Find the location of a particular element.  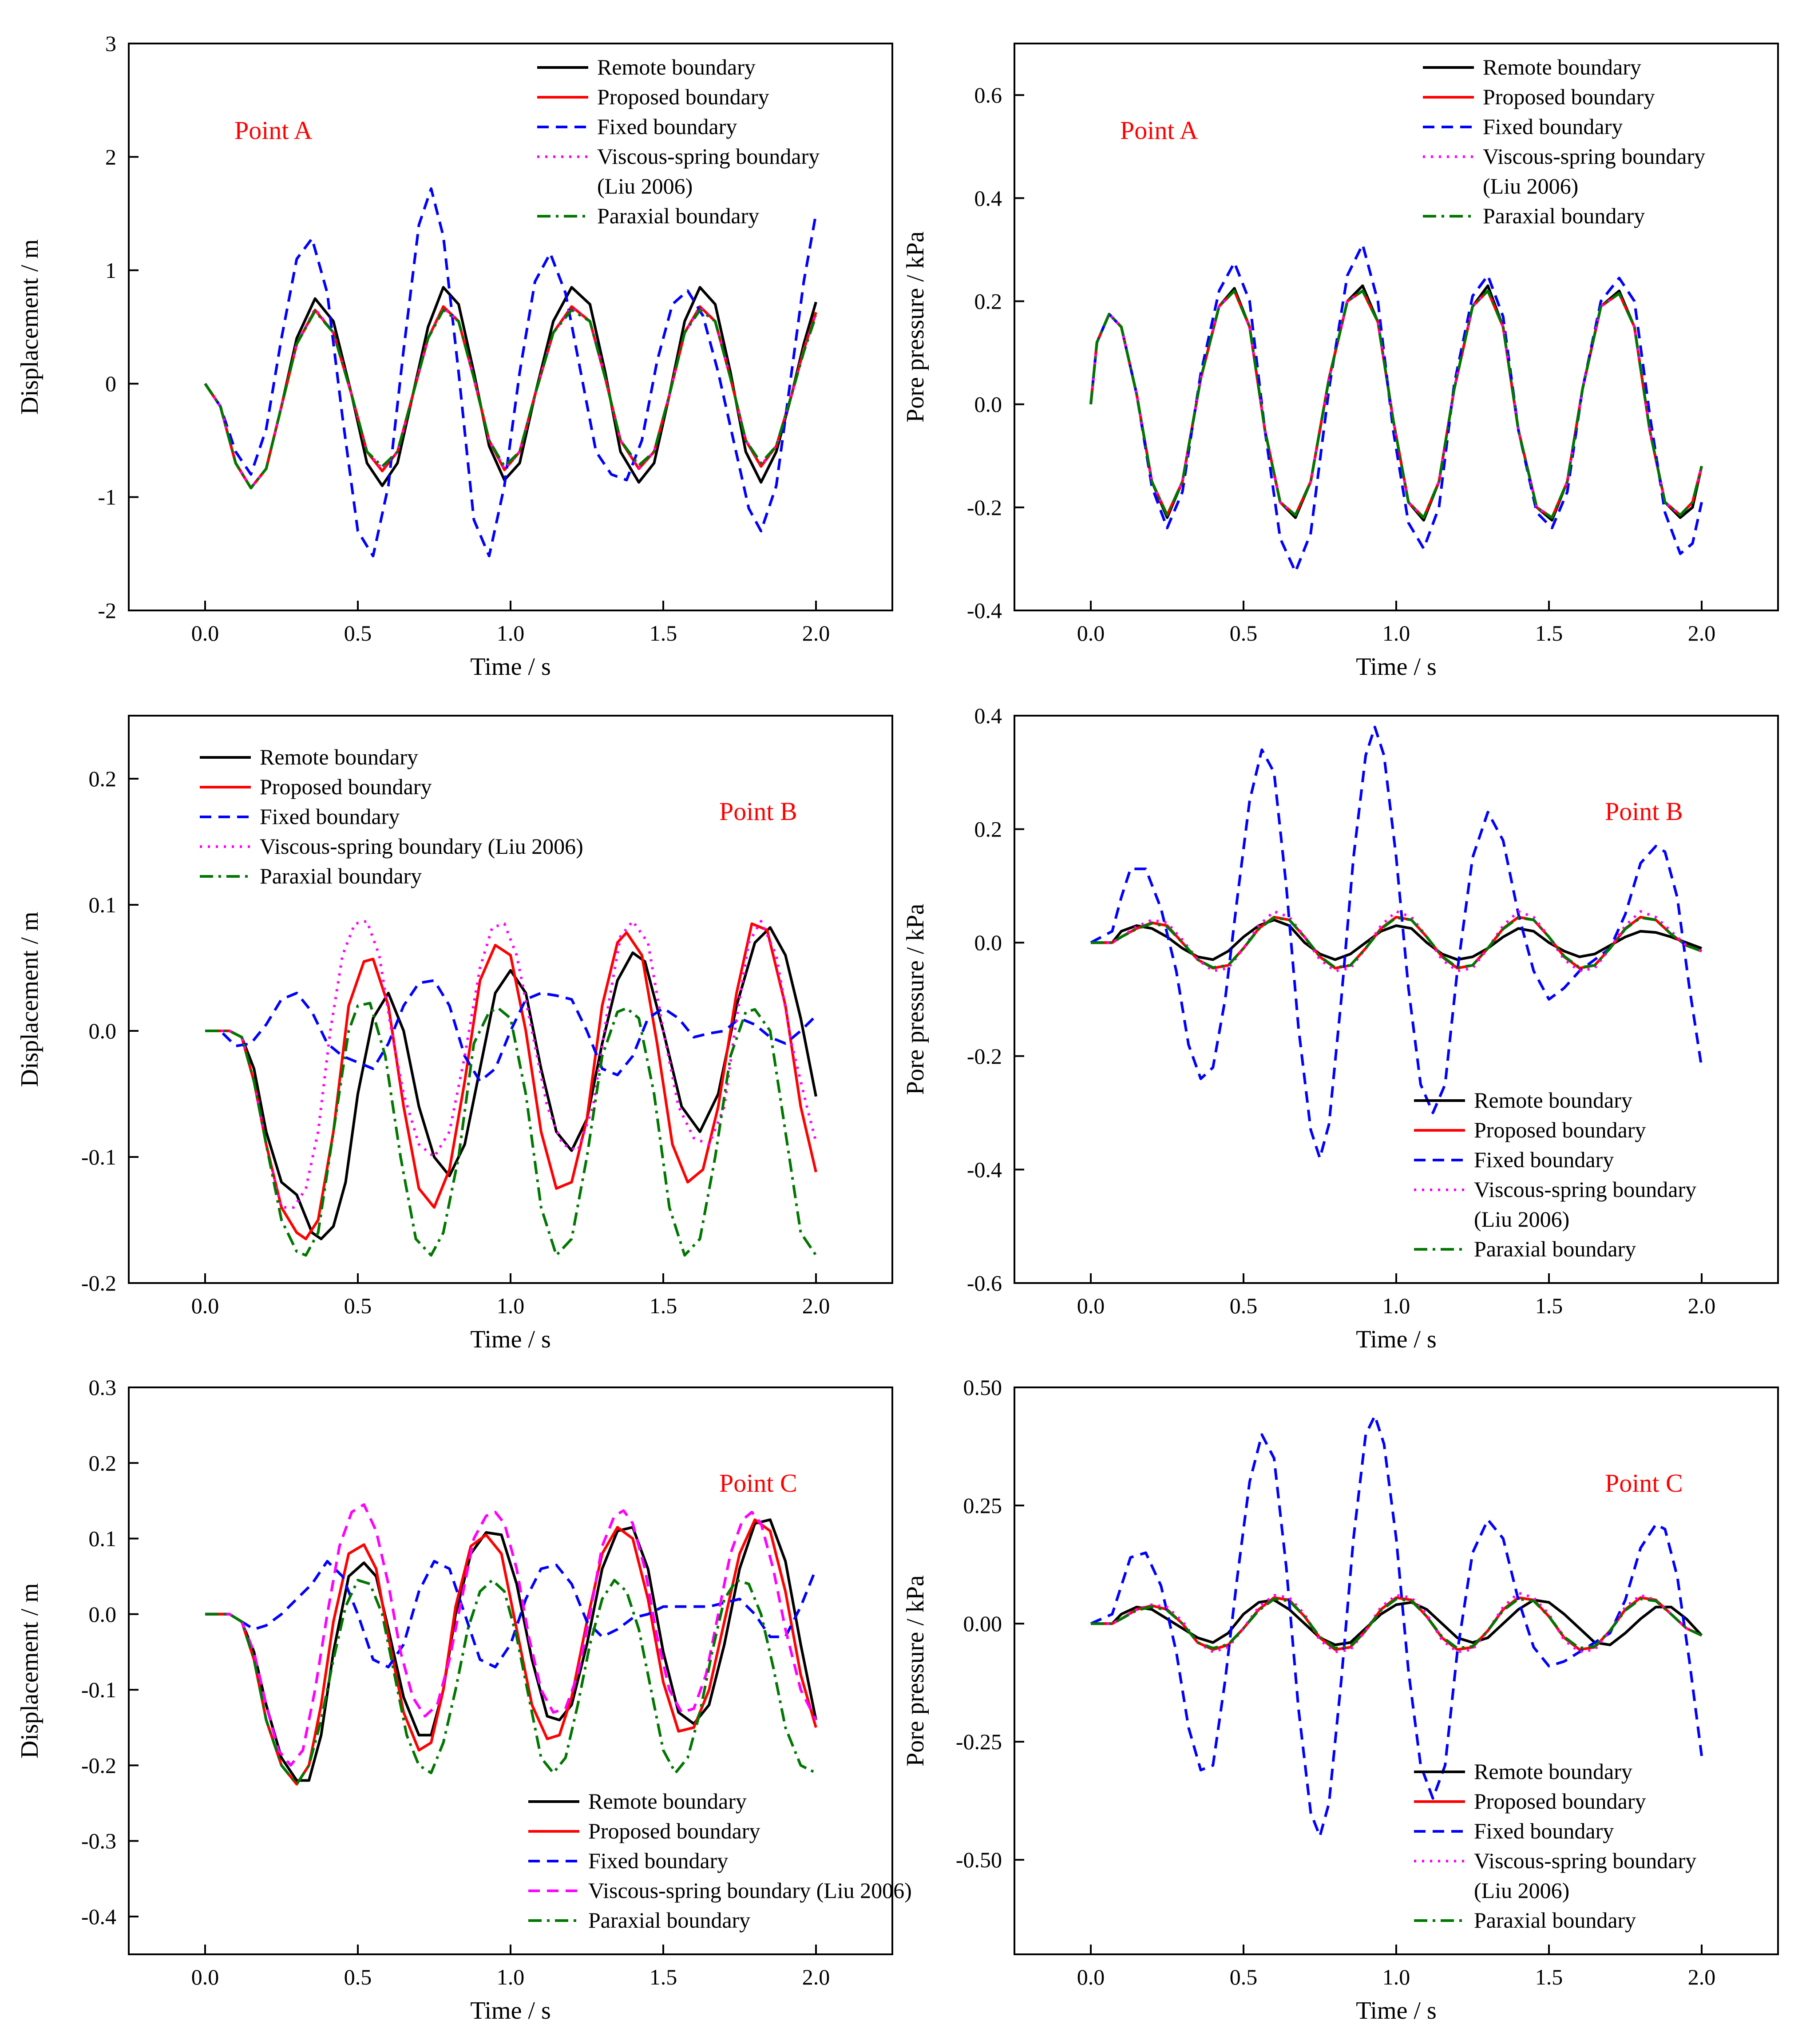

y-tick-label: 2 is located at coordinates (110, 156).